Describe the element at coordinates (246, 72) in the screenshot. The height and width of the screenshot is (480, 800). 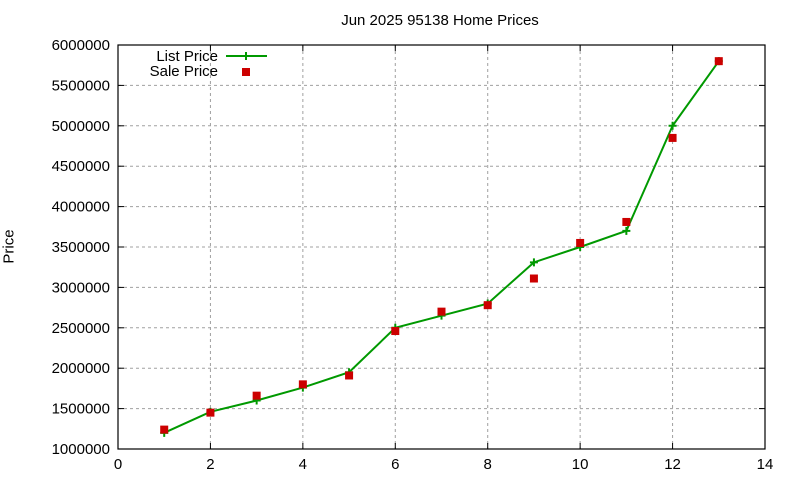
I see `legend-square-icon` at that location.